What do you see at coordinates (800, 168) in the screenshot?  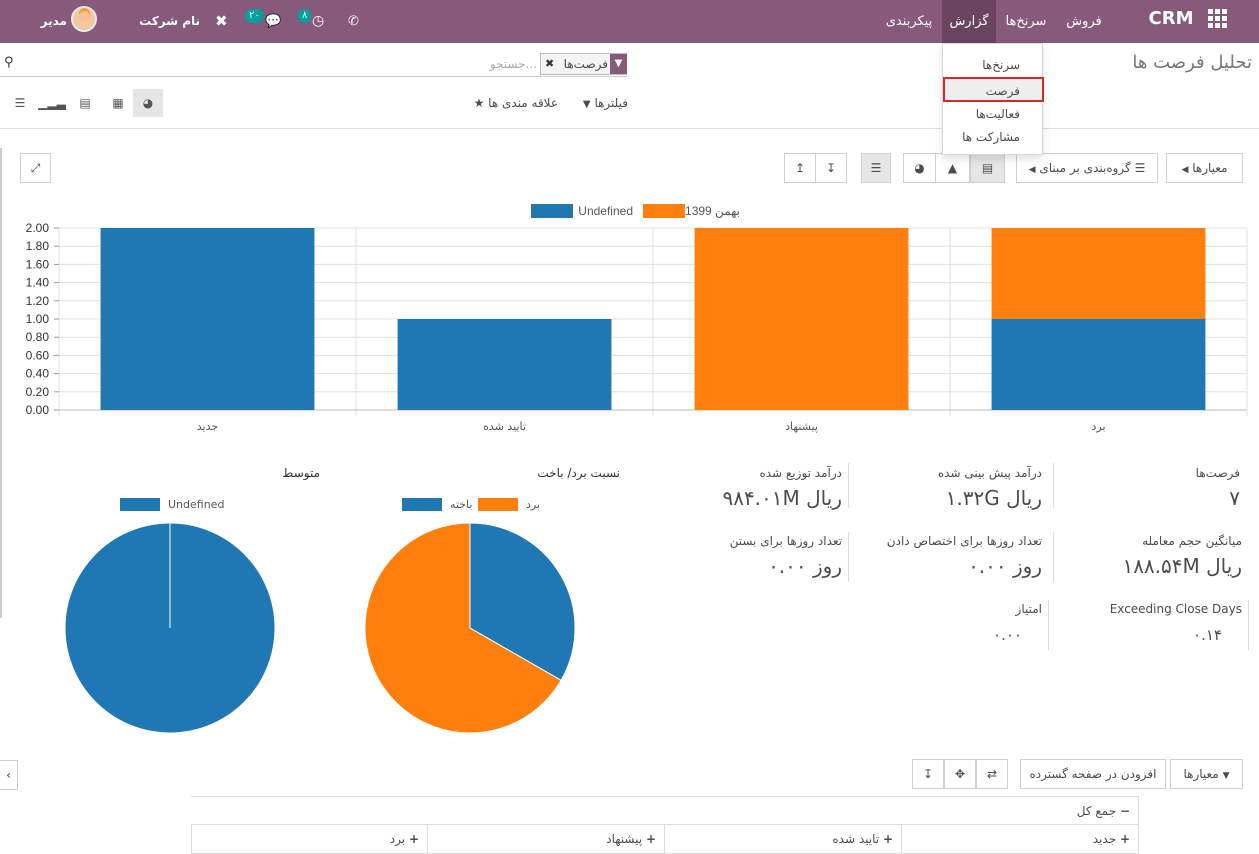 I see `sort-asc-icon: ↥` at bounding box center [800, 168].